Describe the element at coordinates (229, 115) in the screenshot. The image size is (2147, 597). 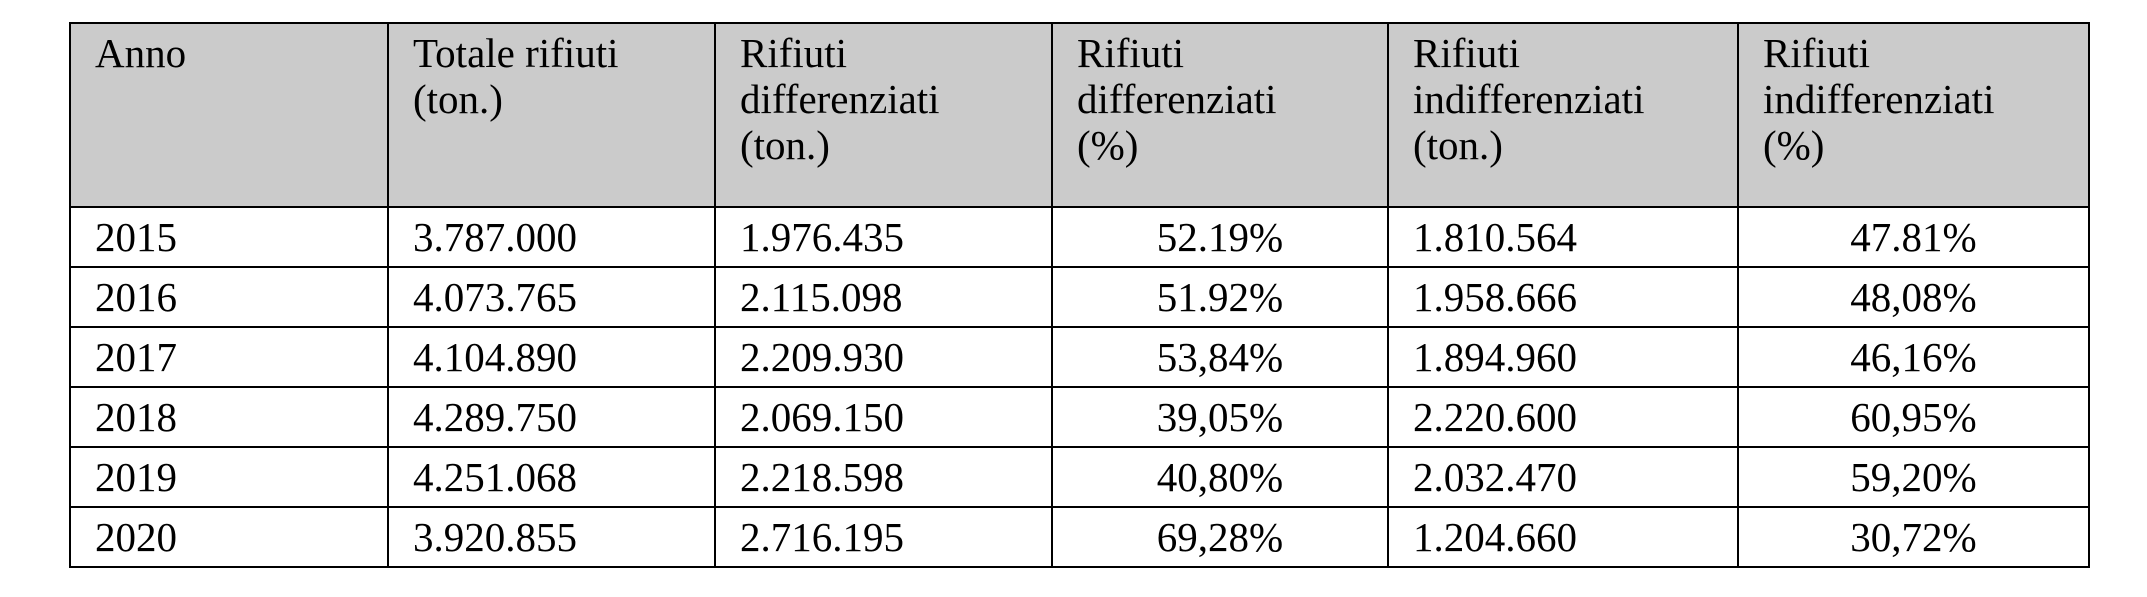
I see `header-cell: Anno` at that location.